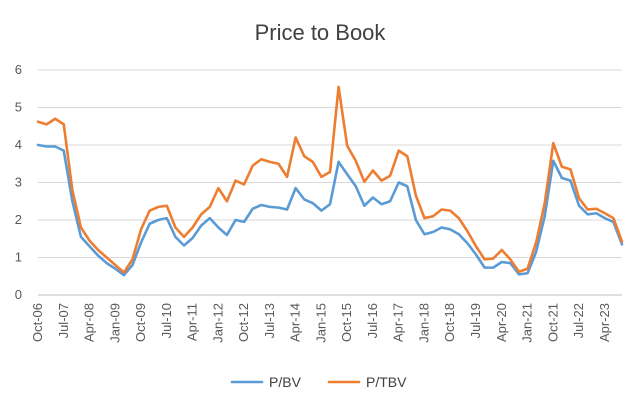  I want to click on x-tick-label: Jul-10, so click(166, 320).